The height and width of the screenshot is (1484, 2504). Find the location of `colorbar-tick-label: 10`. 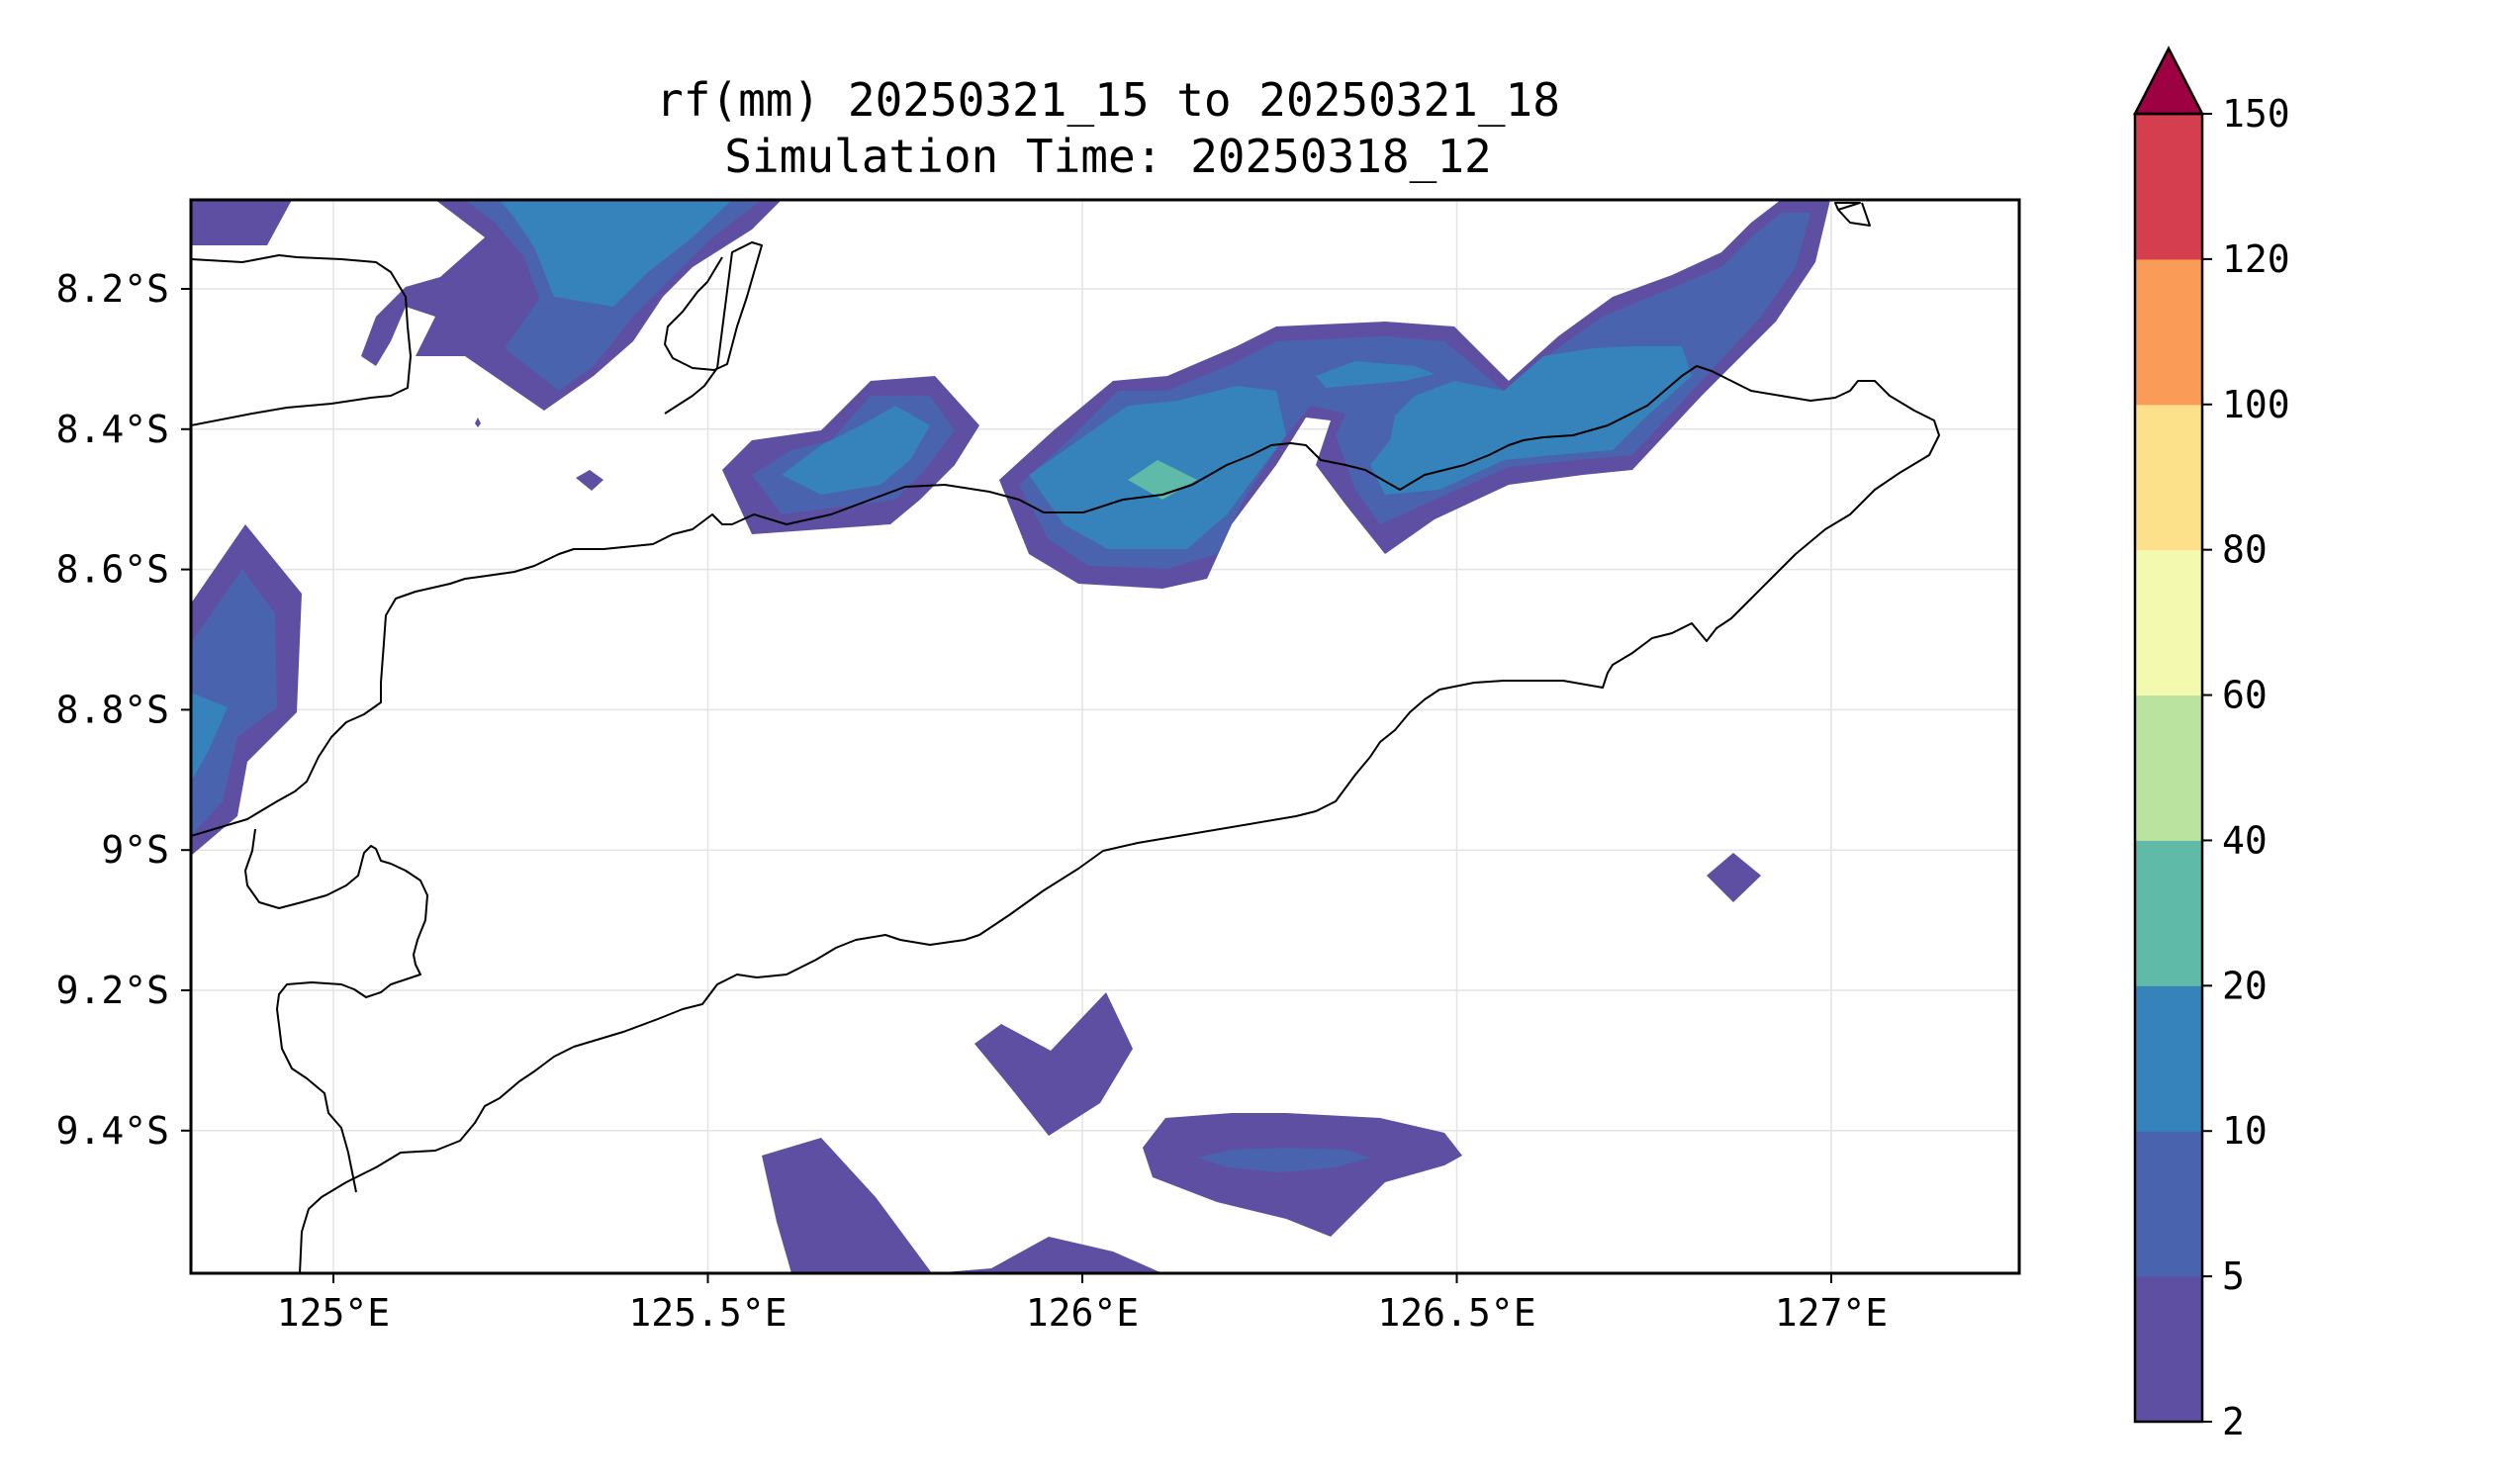

colorbar-tick-label: 10 is located at coordinates (2245, 1131).